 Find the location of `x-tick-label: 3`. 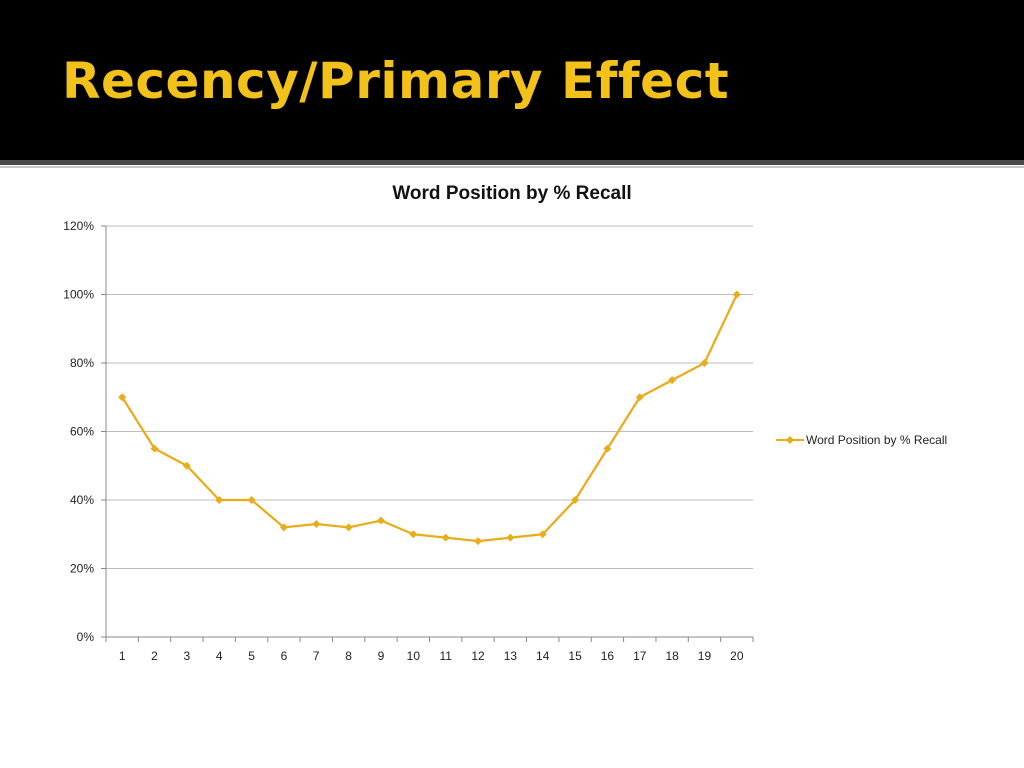

x-tick-label: 3 is located at coordinates (187, 656).